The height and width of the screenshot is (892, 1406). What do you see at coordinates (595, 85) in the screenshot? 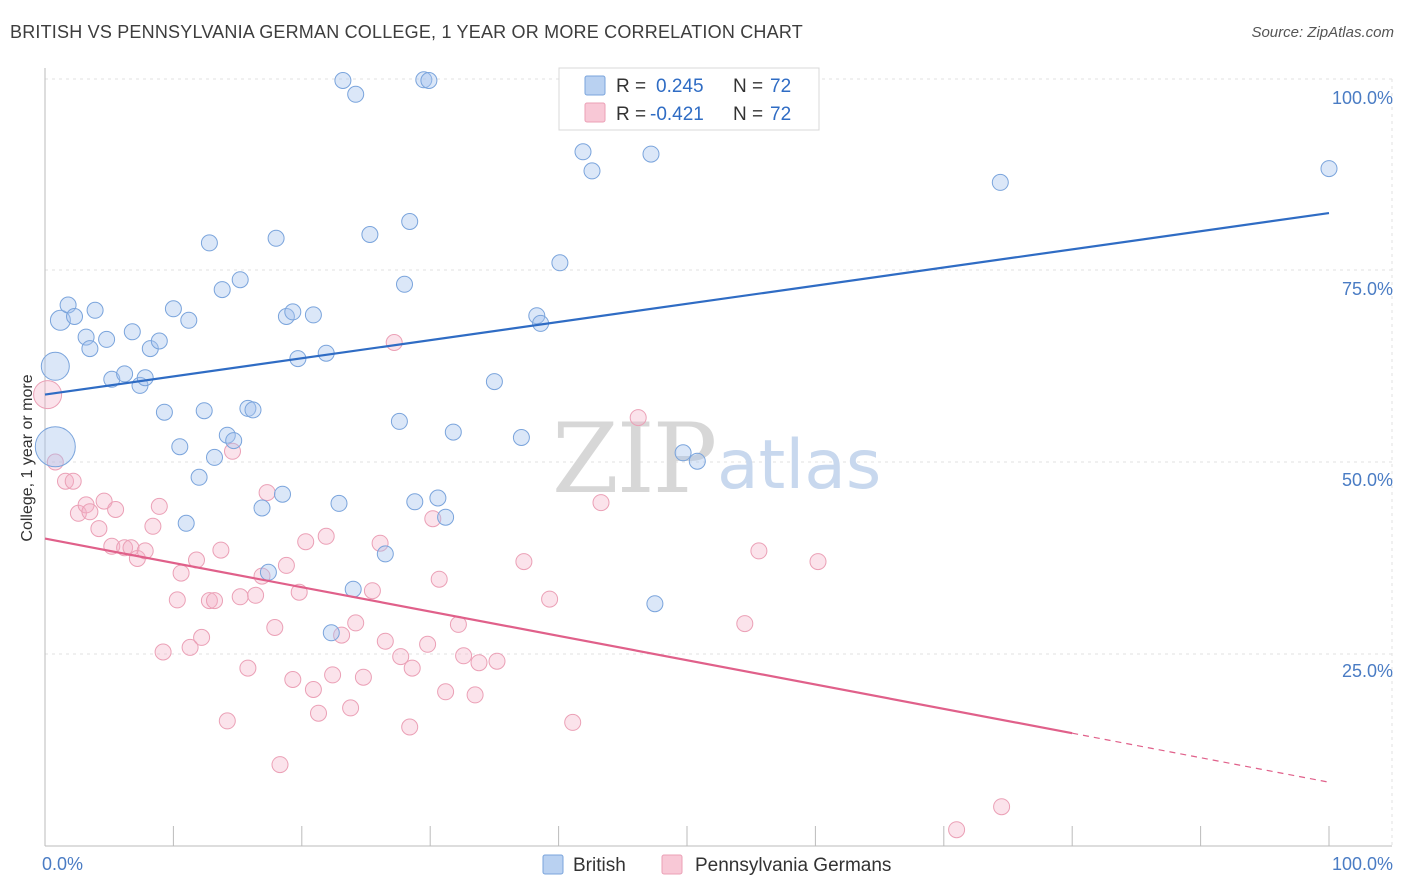
I see `legend-swatch-british` at bounding box center [595, 85].